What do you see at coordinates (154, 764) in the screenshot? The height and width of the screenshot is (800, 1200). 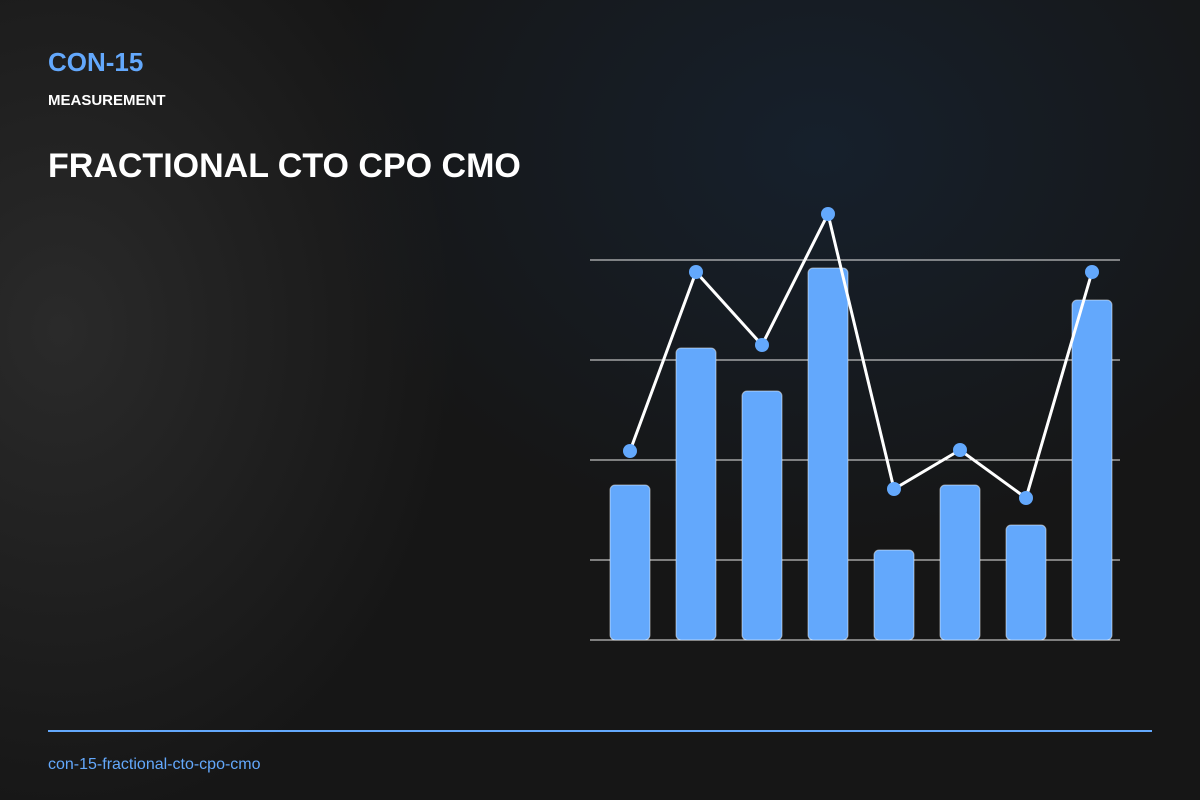 I see `footer-slug: con-15-fractional-cto-cpo-cmo` at bounding box center [154, 764].